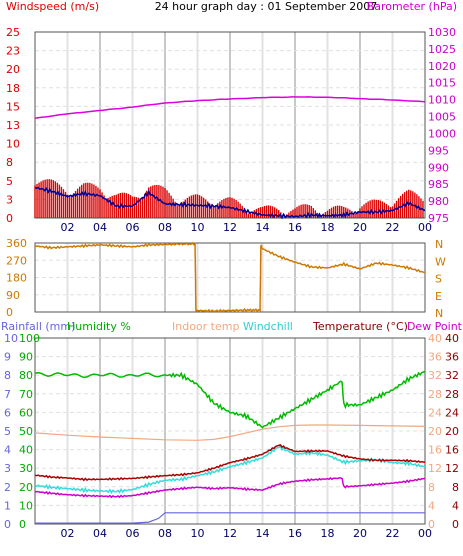 The image size is (463, 556). What do you see at coordinates (360, 227) in the screenshot?
I see `hour-tick-label: 20` at bounding box center [360, 227].